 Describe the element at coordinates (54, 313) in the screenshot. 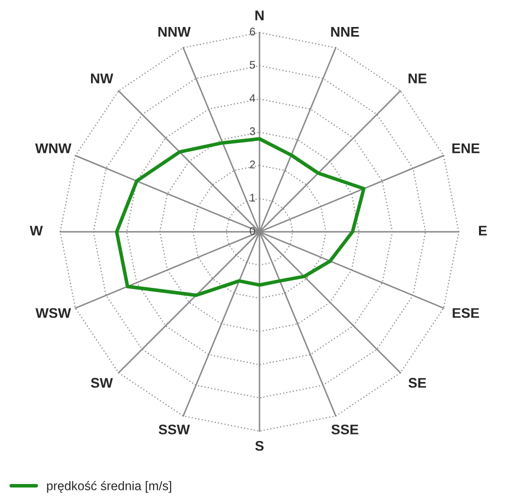

I see `spoke-label: WSW` at that location.